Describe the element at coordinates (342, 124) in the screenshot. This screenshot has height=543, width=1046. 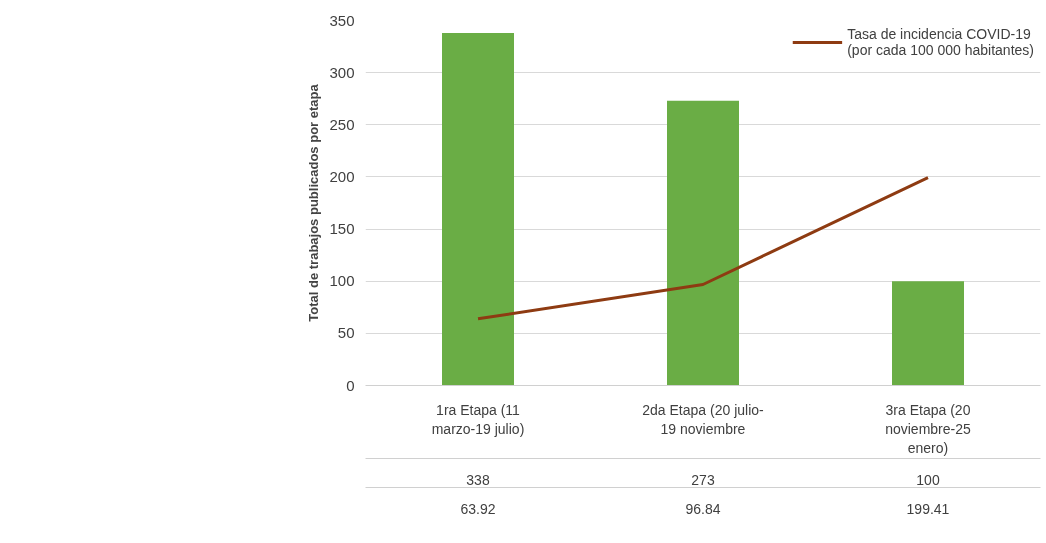
I see `y-tick-label: 250` at that location.